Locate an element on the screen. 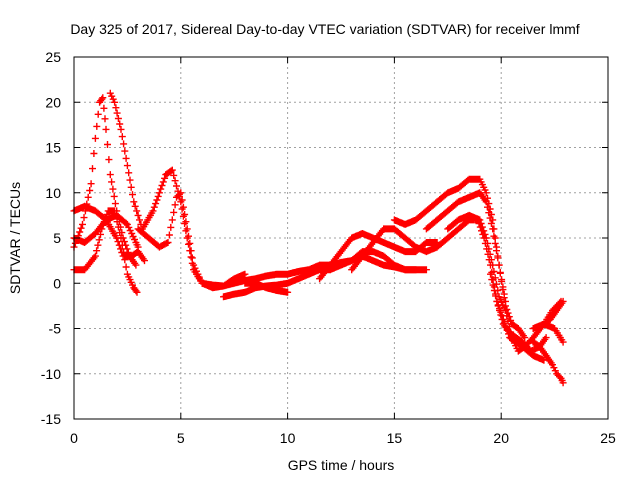  x-tick-label: 20 is located at coordinates (501, 438).